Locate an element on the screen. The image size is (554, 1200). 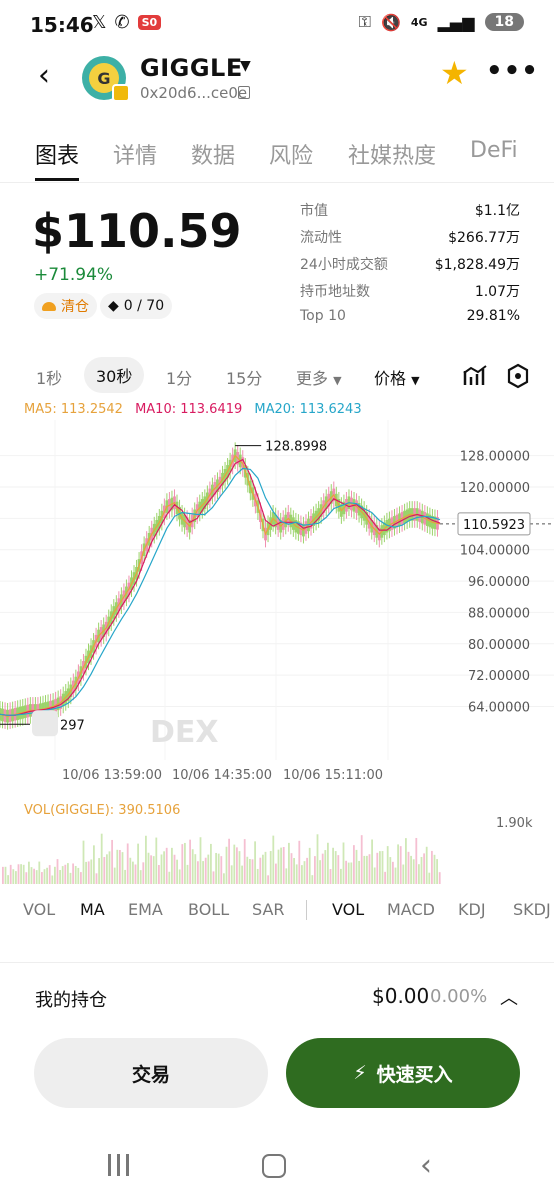
ma10-label: MA10: 113.6419 is located at coordinates (189, 409).